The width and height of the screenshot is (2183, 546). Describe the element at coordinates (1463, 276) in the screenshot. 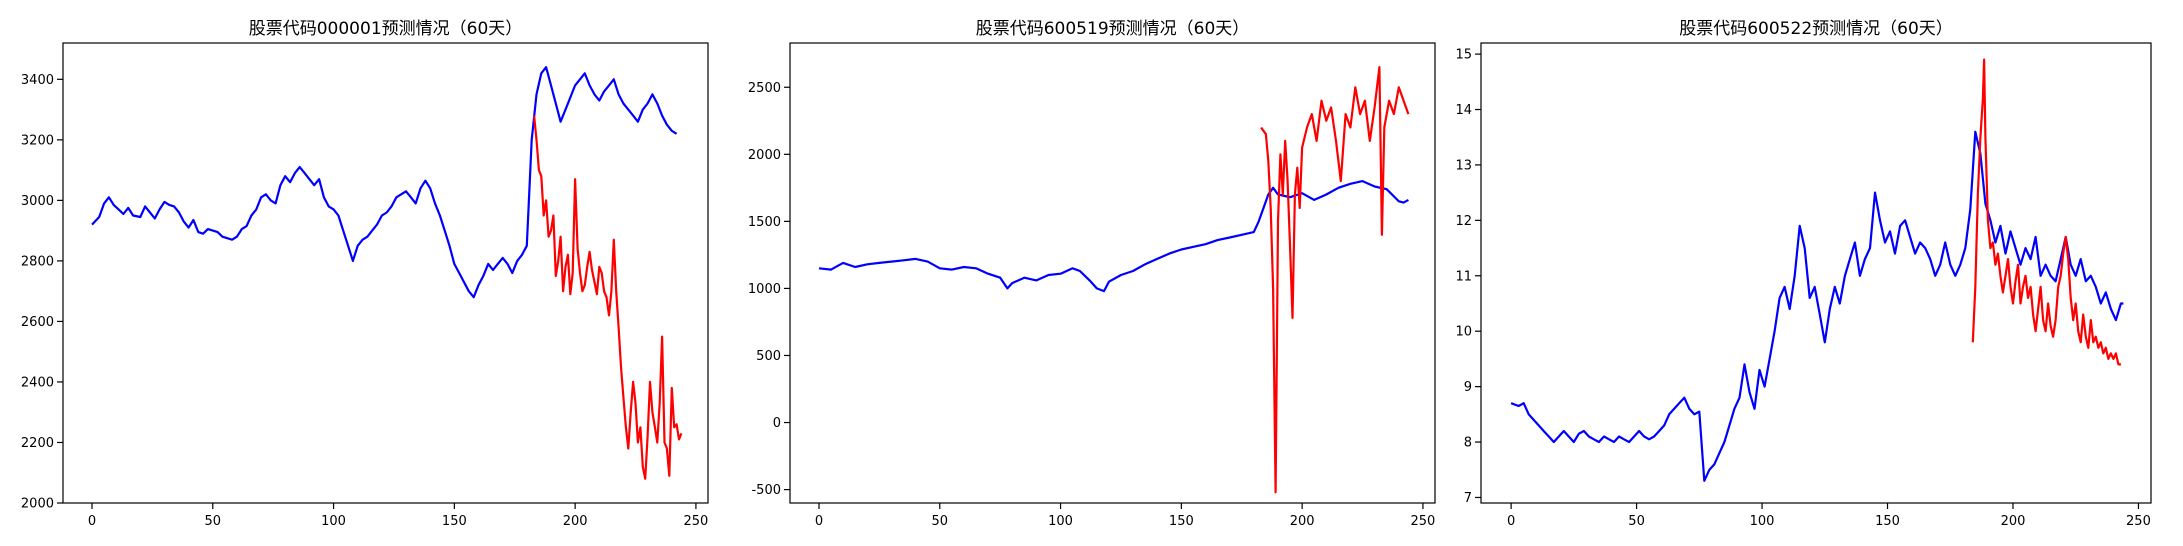

I see `y-tick-label: 11` at that location.